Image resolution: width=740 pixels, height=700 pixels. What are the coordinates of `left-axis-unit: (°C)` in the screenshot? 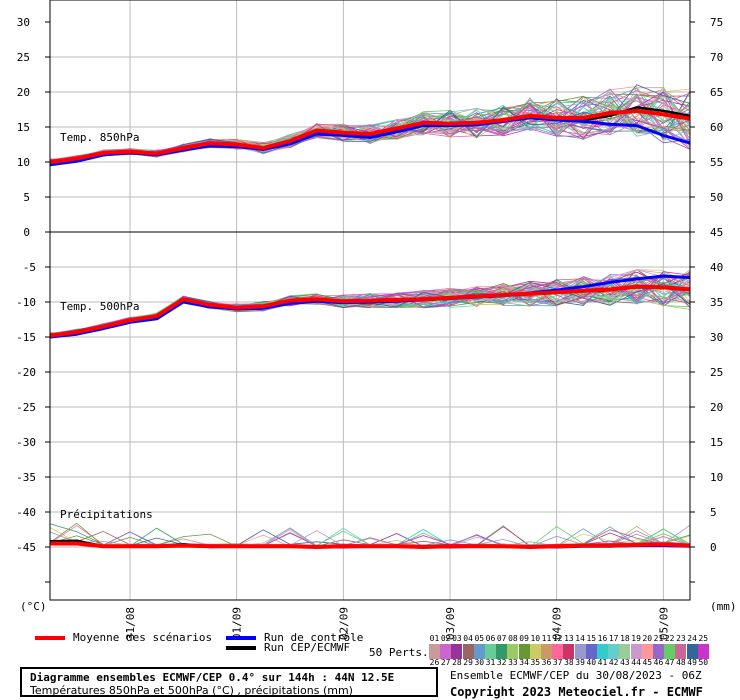 It's located at (33, 606).